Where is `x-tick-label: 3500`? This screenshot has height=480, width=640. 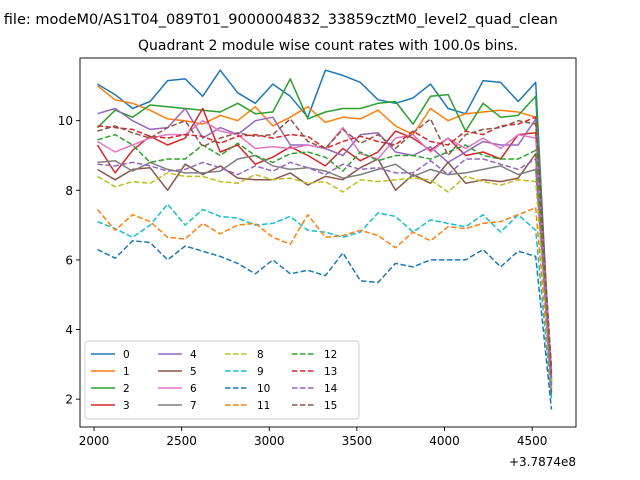
x-tick-label: 3500 is located at coordinates (357, 441).